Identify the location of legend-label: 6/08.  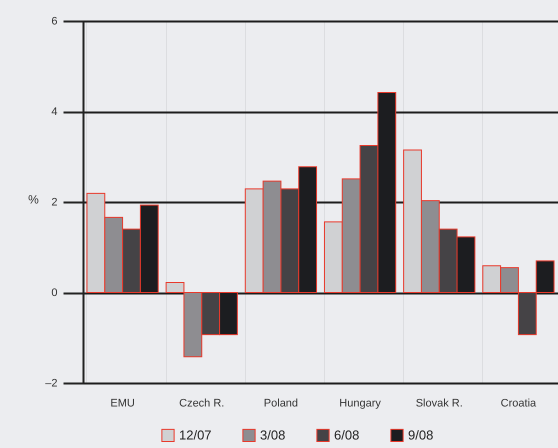
(347, 434).